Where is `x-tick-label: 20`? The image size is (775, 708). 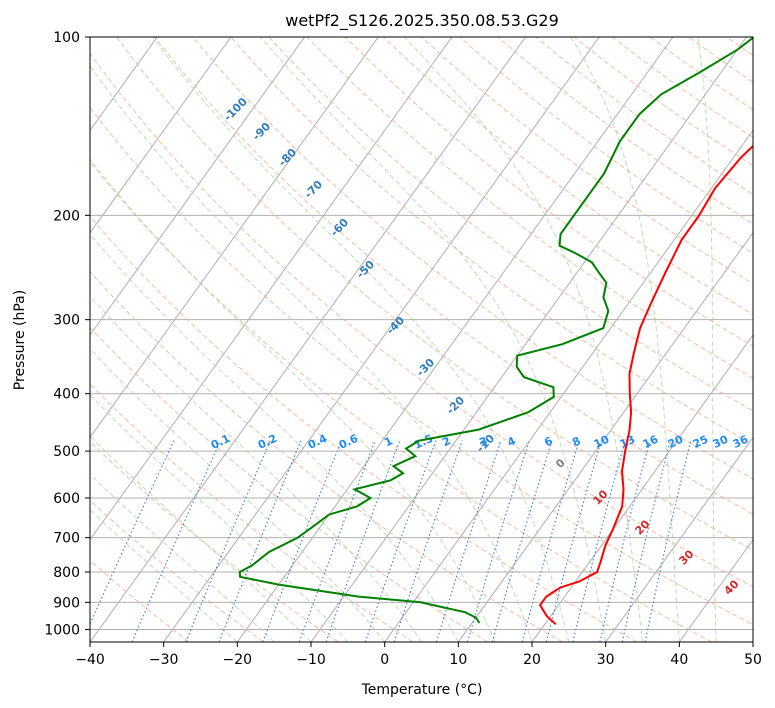 x-tick-label: 20 is located at coordinates (532, 660).